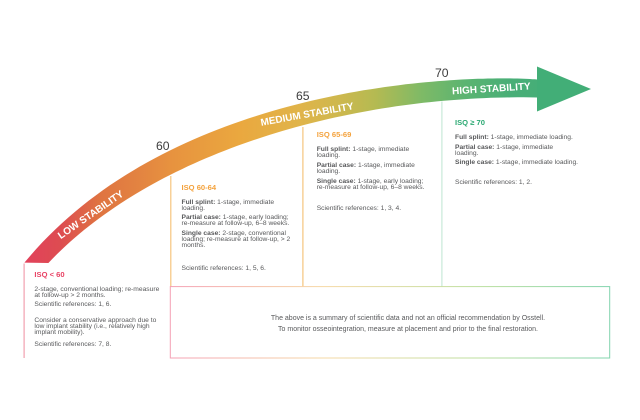 The height and width of the screenshot is (420, 640). What do you see at coordinates (442, 73) in the screenshot?
I see `svg-text: 70` at bounding box center [442, 73].